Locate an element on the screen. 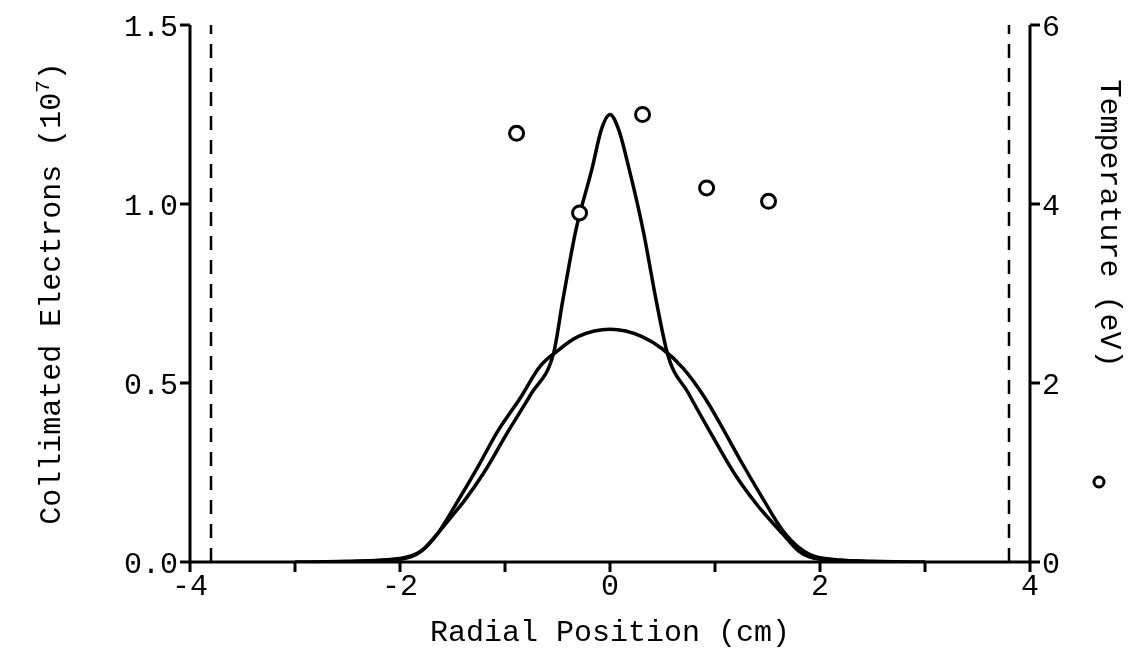  y2-axis-title: Temperature (eV) is located at coordinates (1109, 223).